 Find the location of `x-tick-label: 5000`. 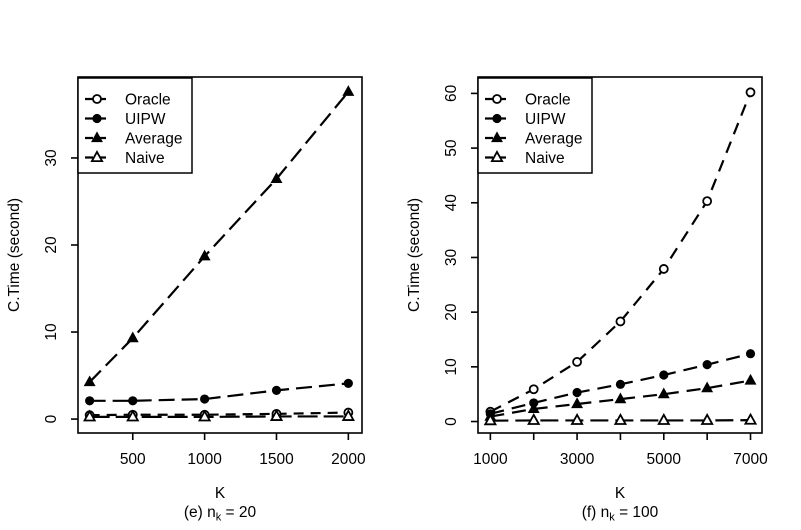

x-tick-label: 5000 is located at coordinates (664, 459).